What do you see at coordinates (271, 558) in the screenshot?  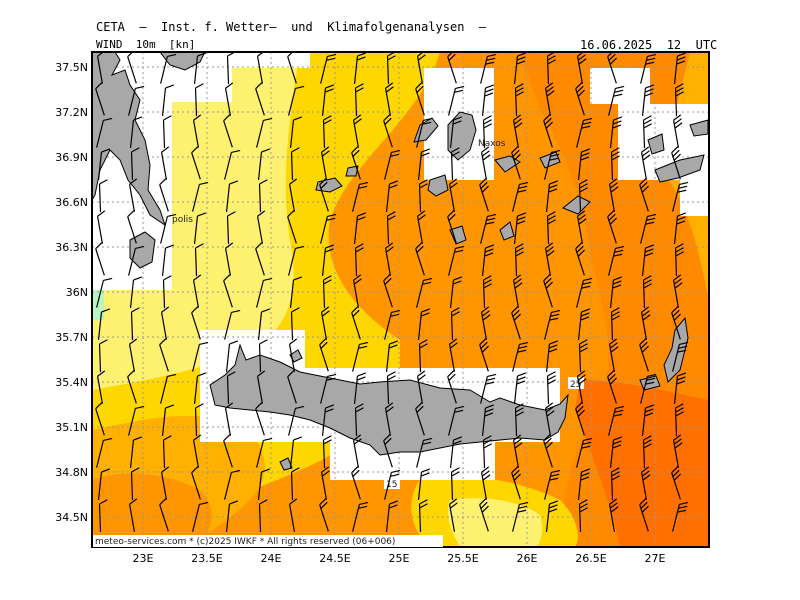 I see `lon-label: 24E` at bounding box center [271, 558].